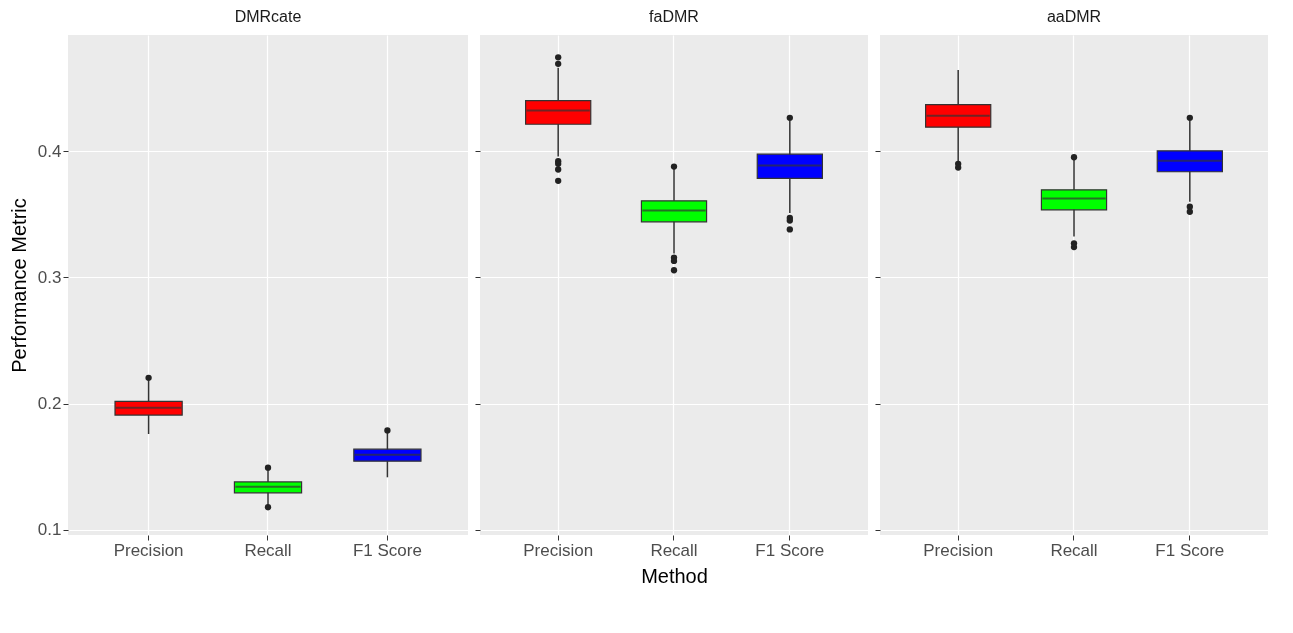 The width and height of the screenshot is (1293, 633). What do you see at coordinates (18, 285) in the screenshot?
I see `y-axis-title: Performance Metric` at bounding box center [18, 285].